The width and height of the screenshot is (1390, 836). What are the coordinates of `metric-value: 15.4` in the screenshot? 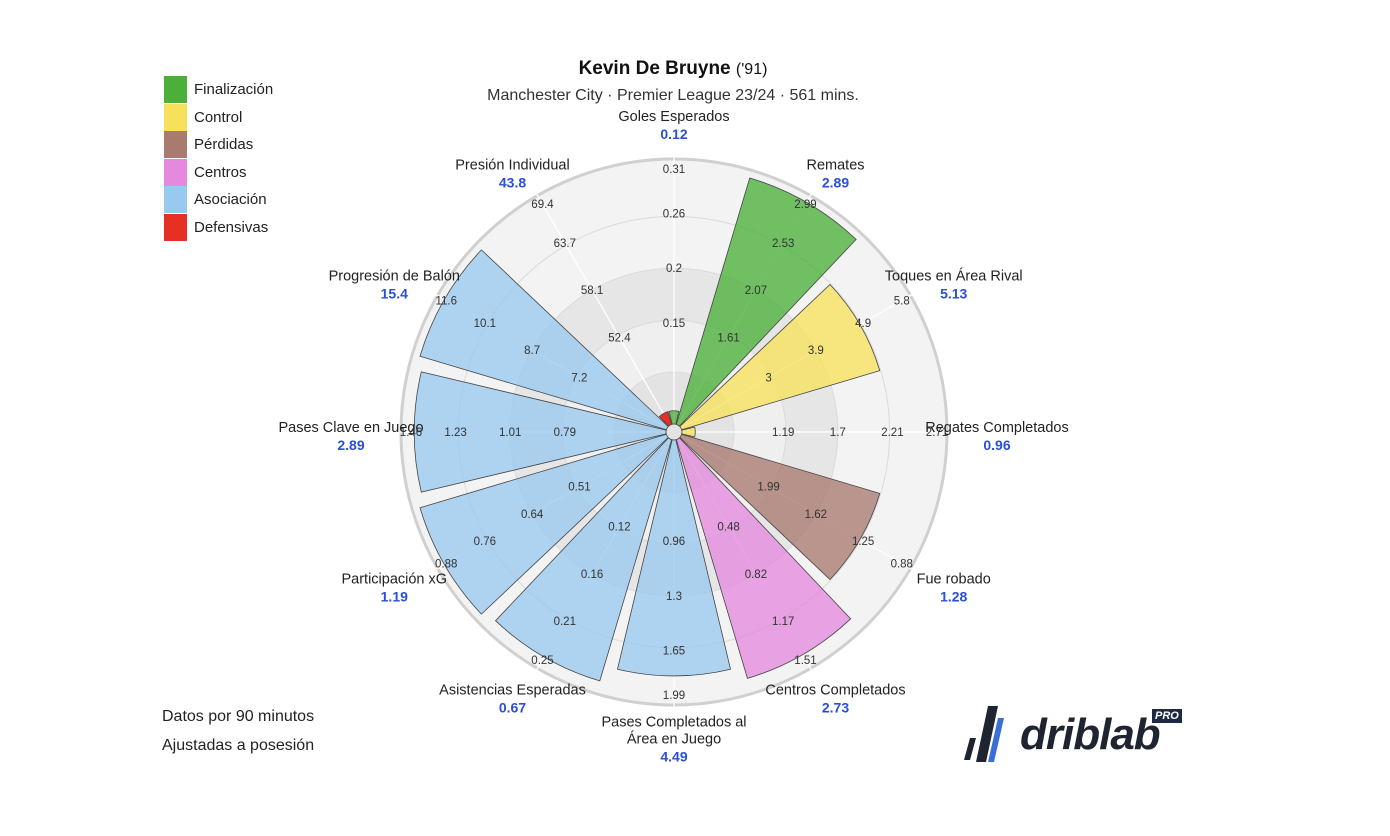 It's located at (394, 294).